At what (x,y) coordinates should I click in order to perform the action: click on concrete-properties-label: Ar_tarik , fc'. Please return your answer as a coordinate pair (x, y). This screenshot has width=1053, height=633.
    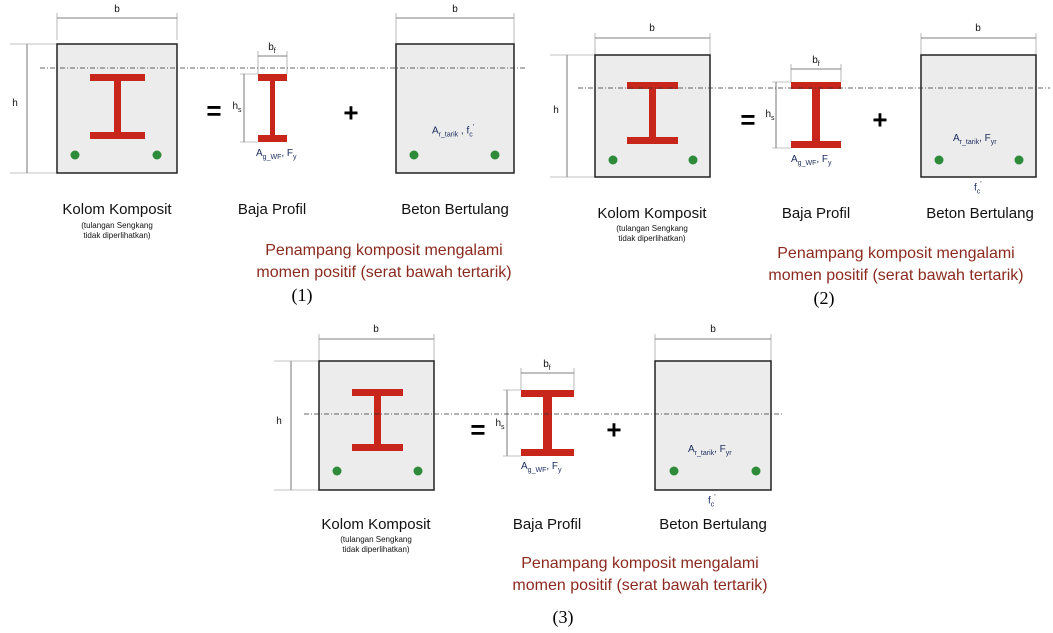
    Looking at the image, I should click on (453, 131).